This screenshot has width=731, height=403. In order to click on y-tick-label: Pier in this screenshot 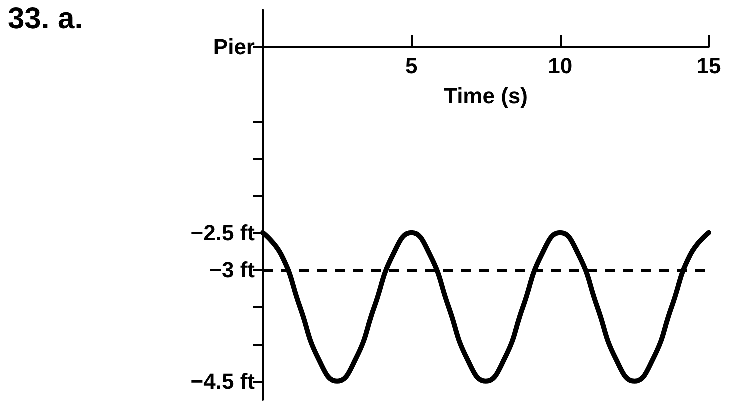, I will do `click(234, 47)`.